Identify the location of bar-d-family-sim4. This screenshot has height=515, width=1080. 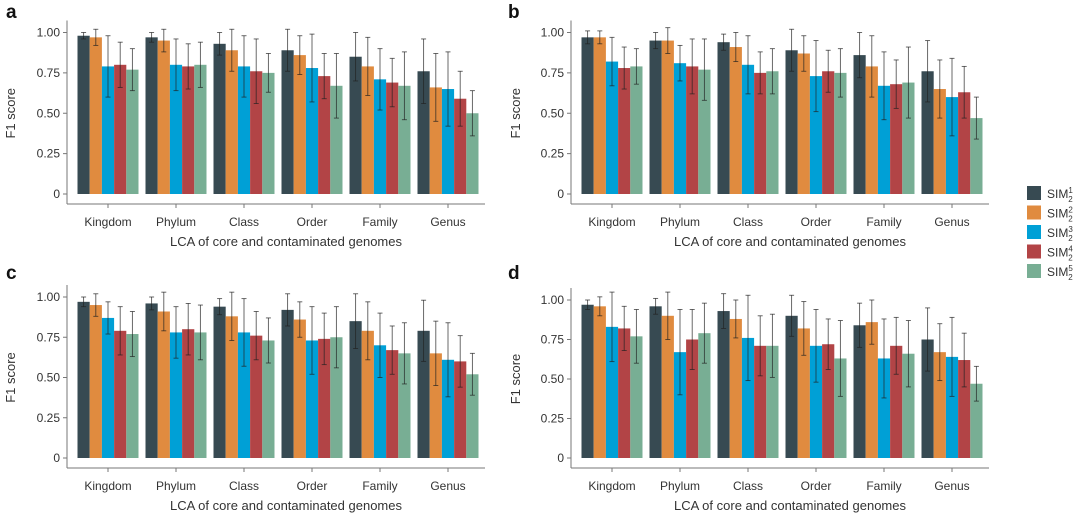
(896, 401).